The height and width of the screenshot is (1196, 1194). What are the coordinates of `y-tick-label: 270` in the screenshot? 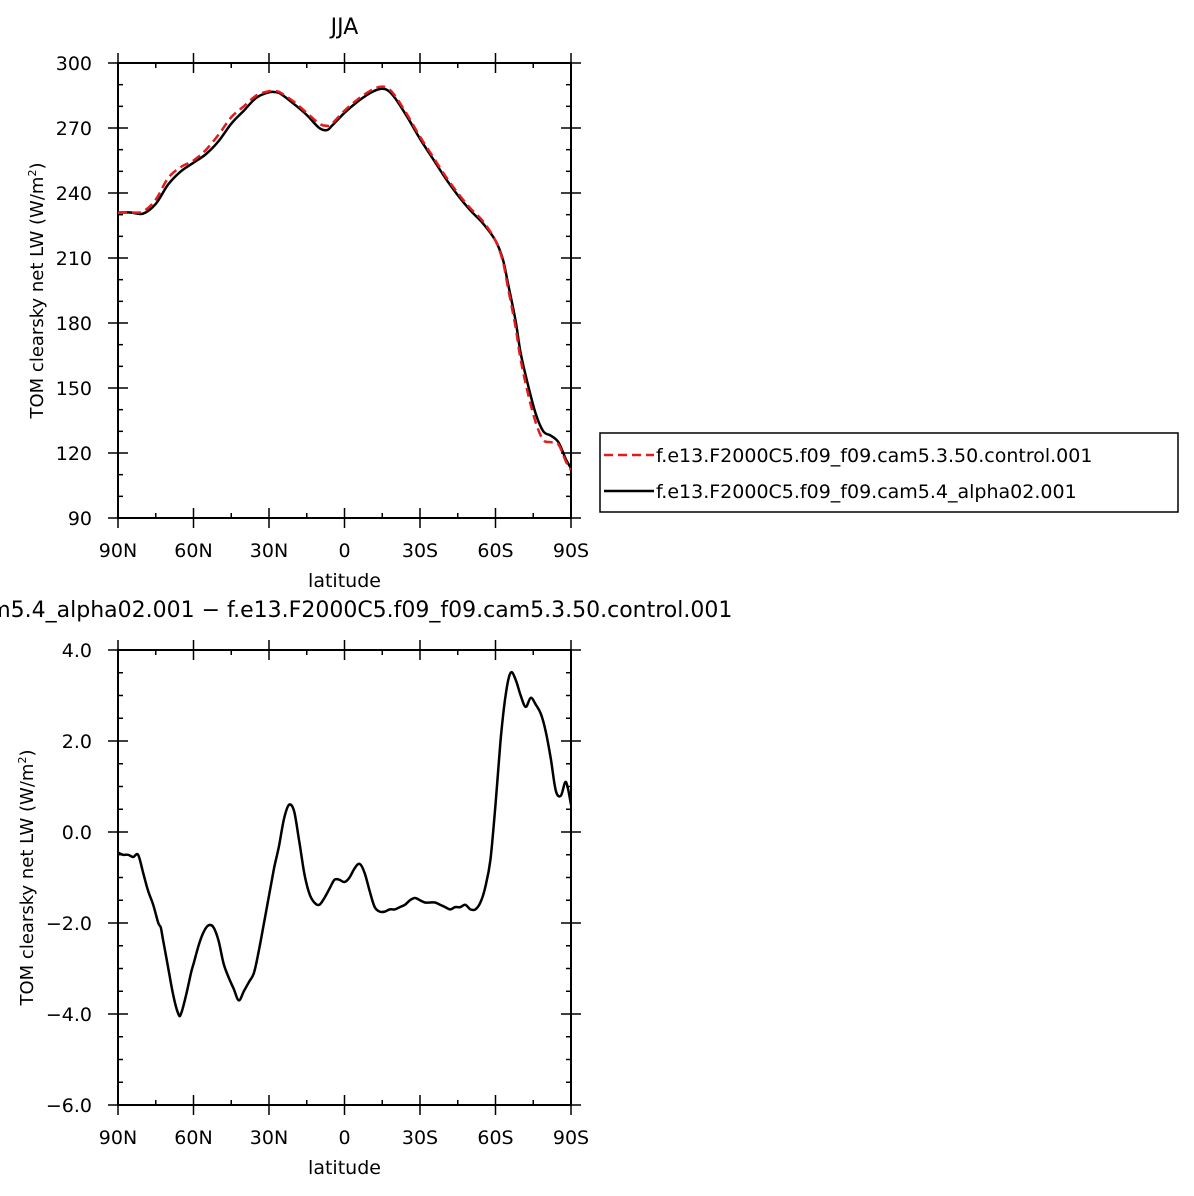 It's located at (74, 129).